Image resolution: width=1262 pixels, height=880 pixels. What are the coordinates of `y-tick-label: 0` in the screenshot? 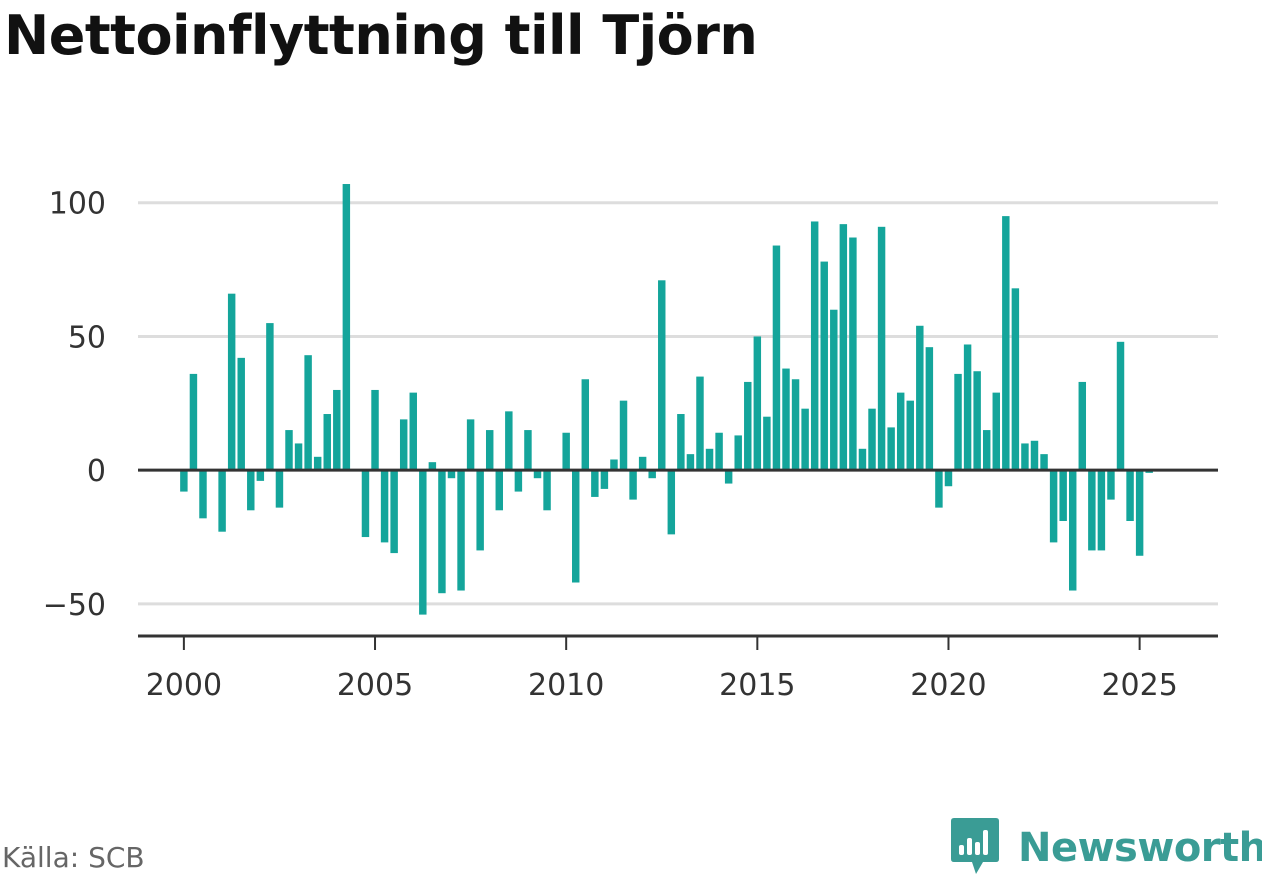 It's located at (96, 471).